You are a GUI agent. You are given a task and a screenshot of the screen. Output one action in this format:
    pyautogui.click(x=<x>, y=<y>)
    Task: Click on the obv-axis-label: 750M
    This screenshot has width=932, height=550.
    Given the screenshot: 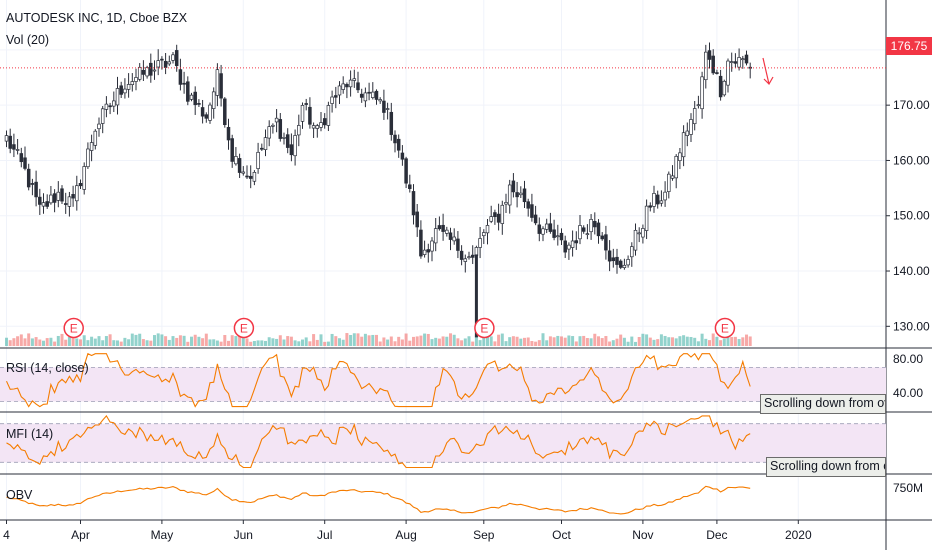 What is the action you would take?
    pyautogui.click(x=908, y=488)
    